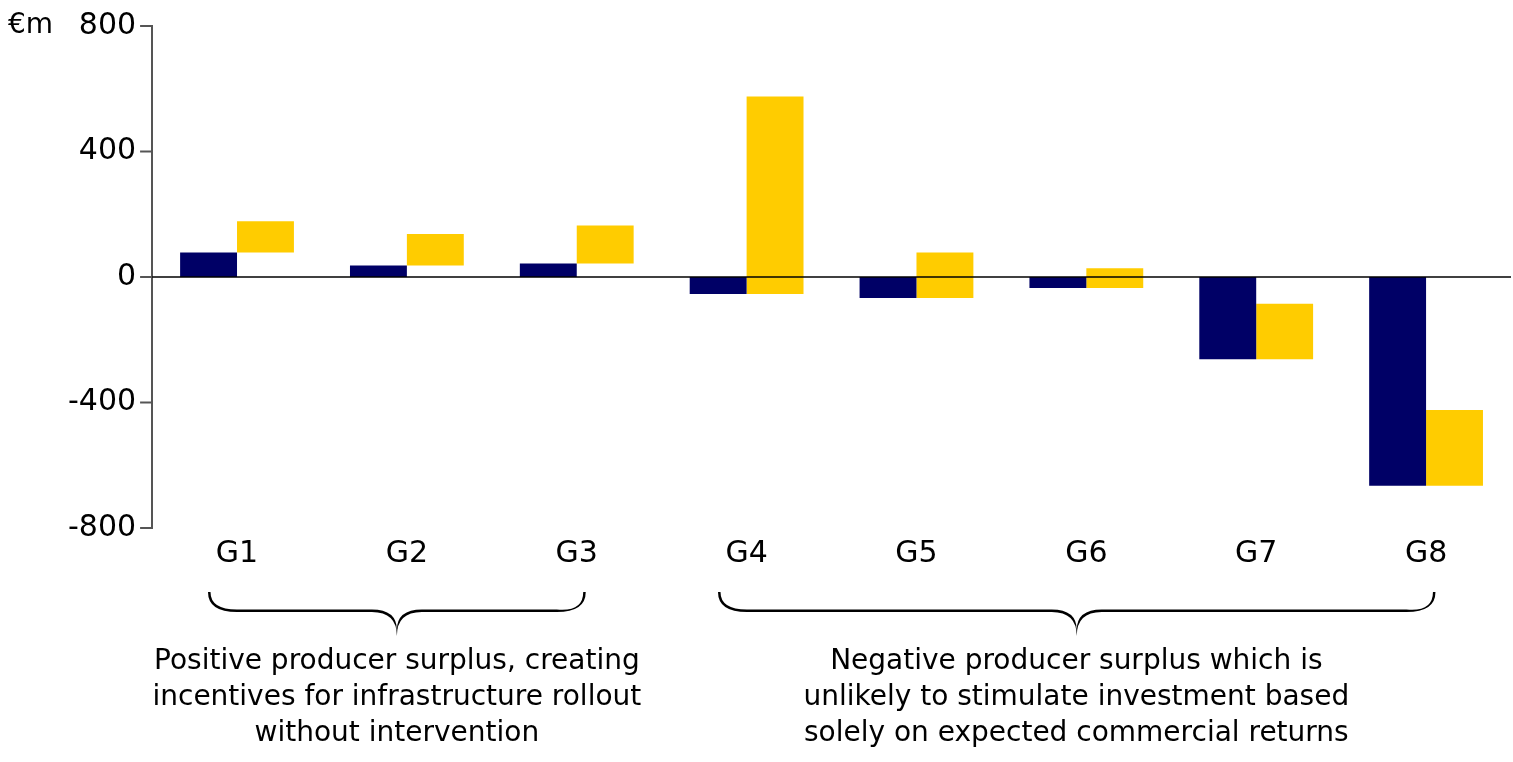 The image size is (1513, 762). I want to click on x-tick-label: G6, so click(1086, 551).